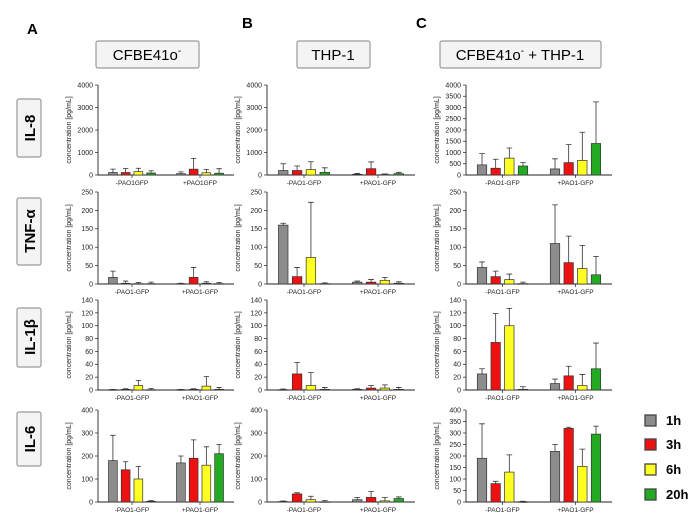 Image resolution: width=700 pixels, height=525 pixels. What do you see at coordinates (495, 280) in the screenshot?
I see `chart-tnf-coculture-bar-0-3h` at bounding box center [495, 280].